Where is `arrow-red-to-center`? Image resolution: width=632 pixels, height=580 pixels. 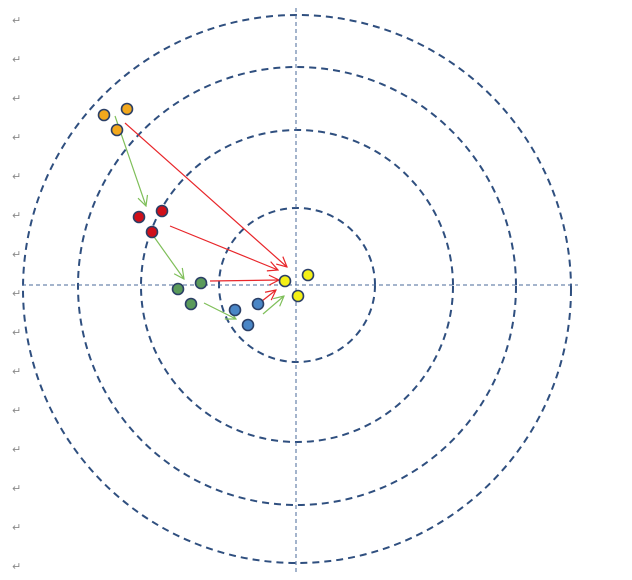 arrow-red-to-center is located at coordinates (223, 247).